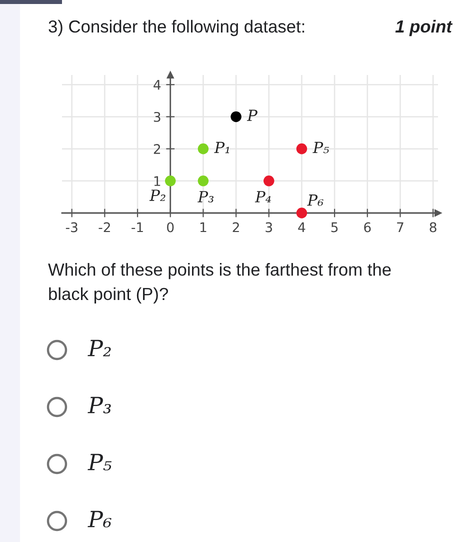  I want to click on x-tick-label: 6, so click(367, 227).